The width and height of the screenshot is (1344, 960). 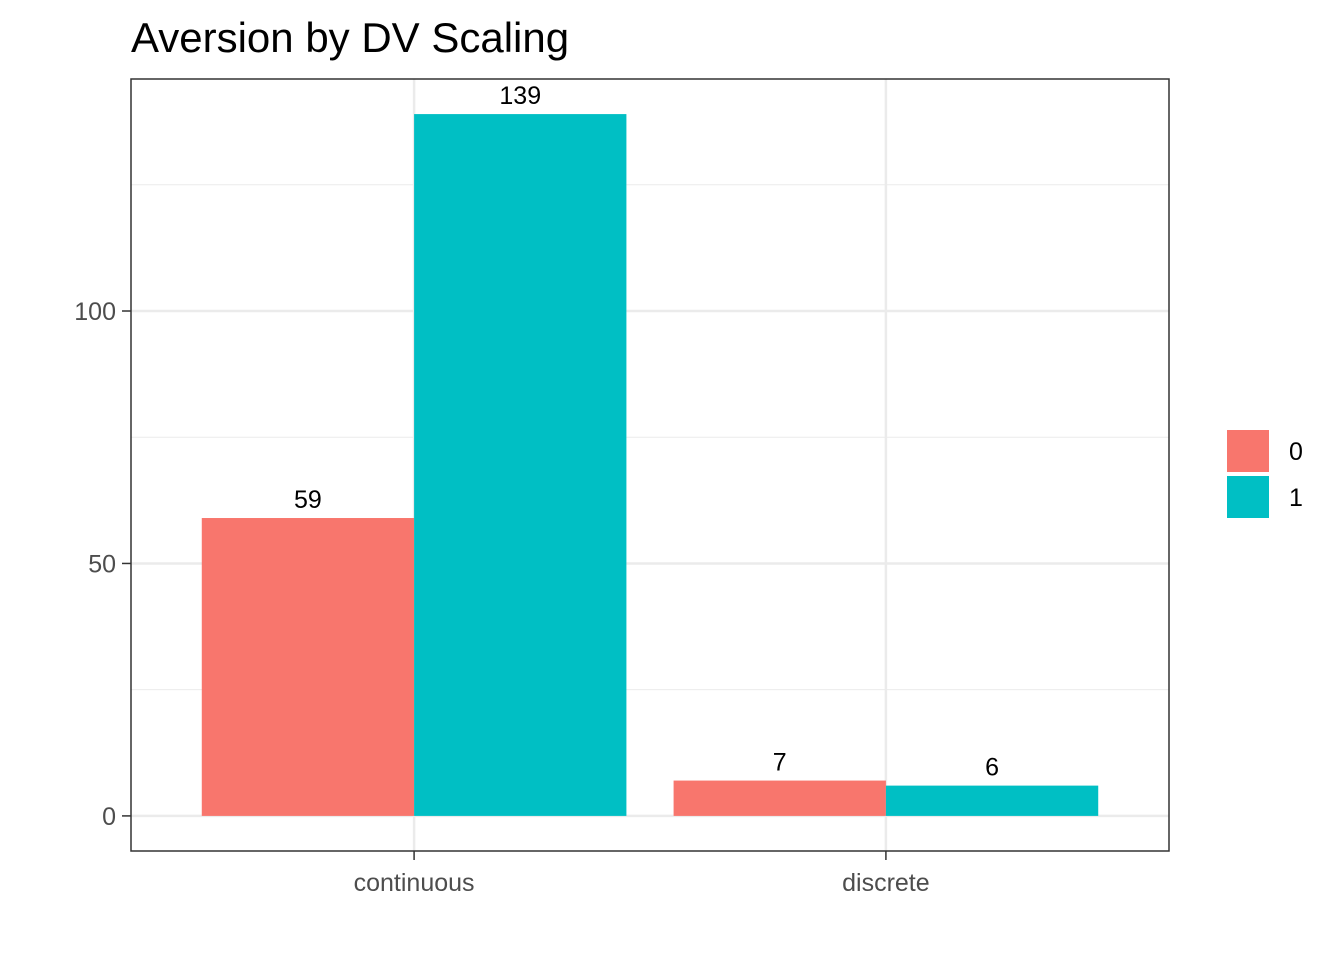 I want to click on y-tick-label: 50, so click(x=102, y=564).